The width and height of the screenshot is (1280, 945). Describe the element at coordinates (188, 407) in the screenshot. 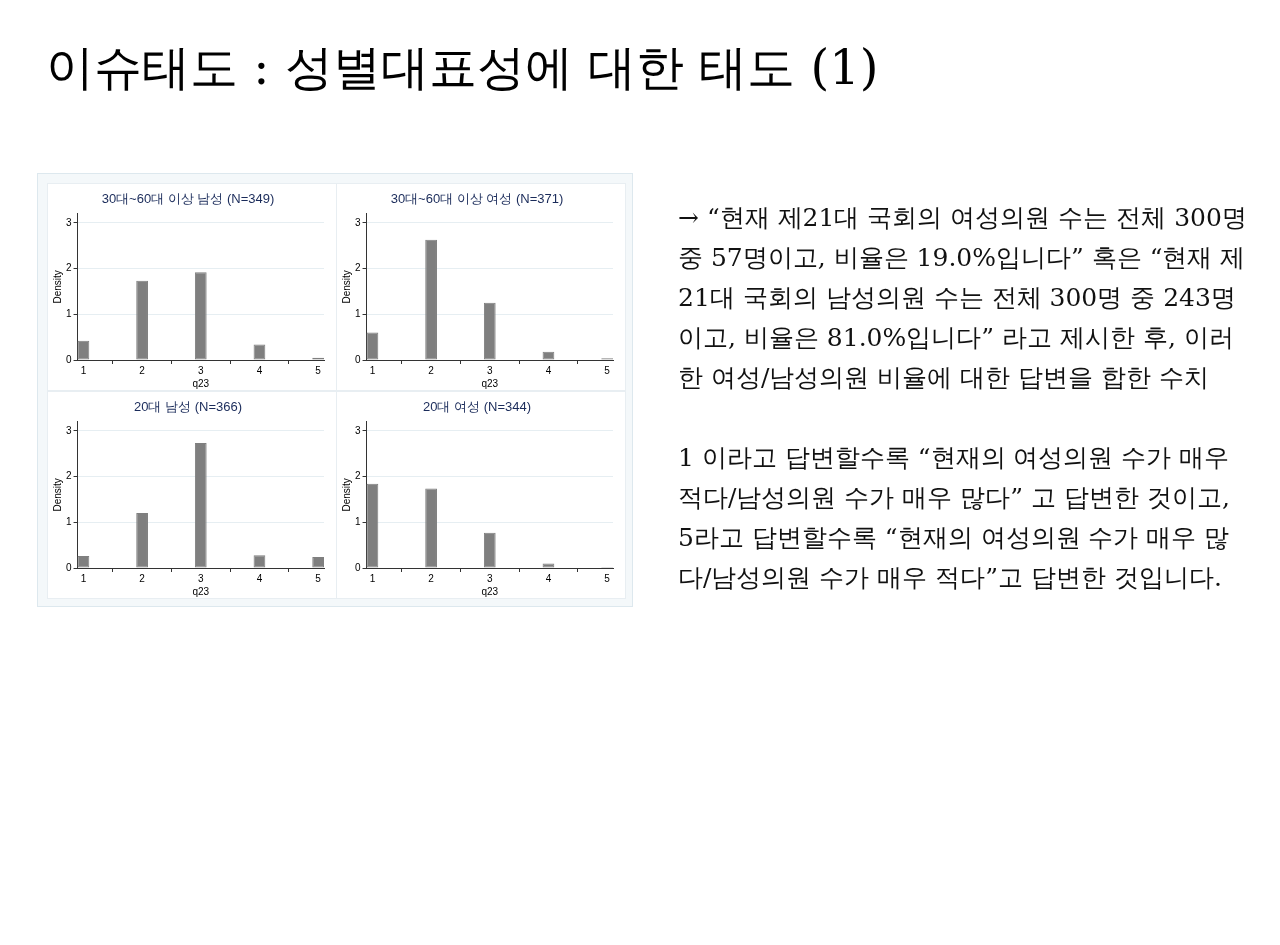

I see `chart-title: 20대 남성 (N=366)` at that location.